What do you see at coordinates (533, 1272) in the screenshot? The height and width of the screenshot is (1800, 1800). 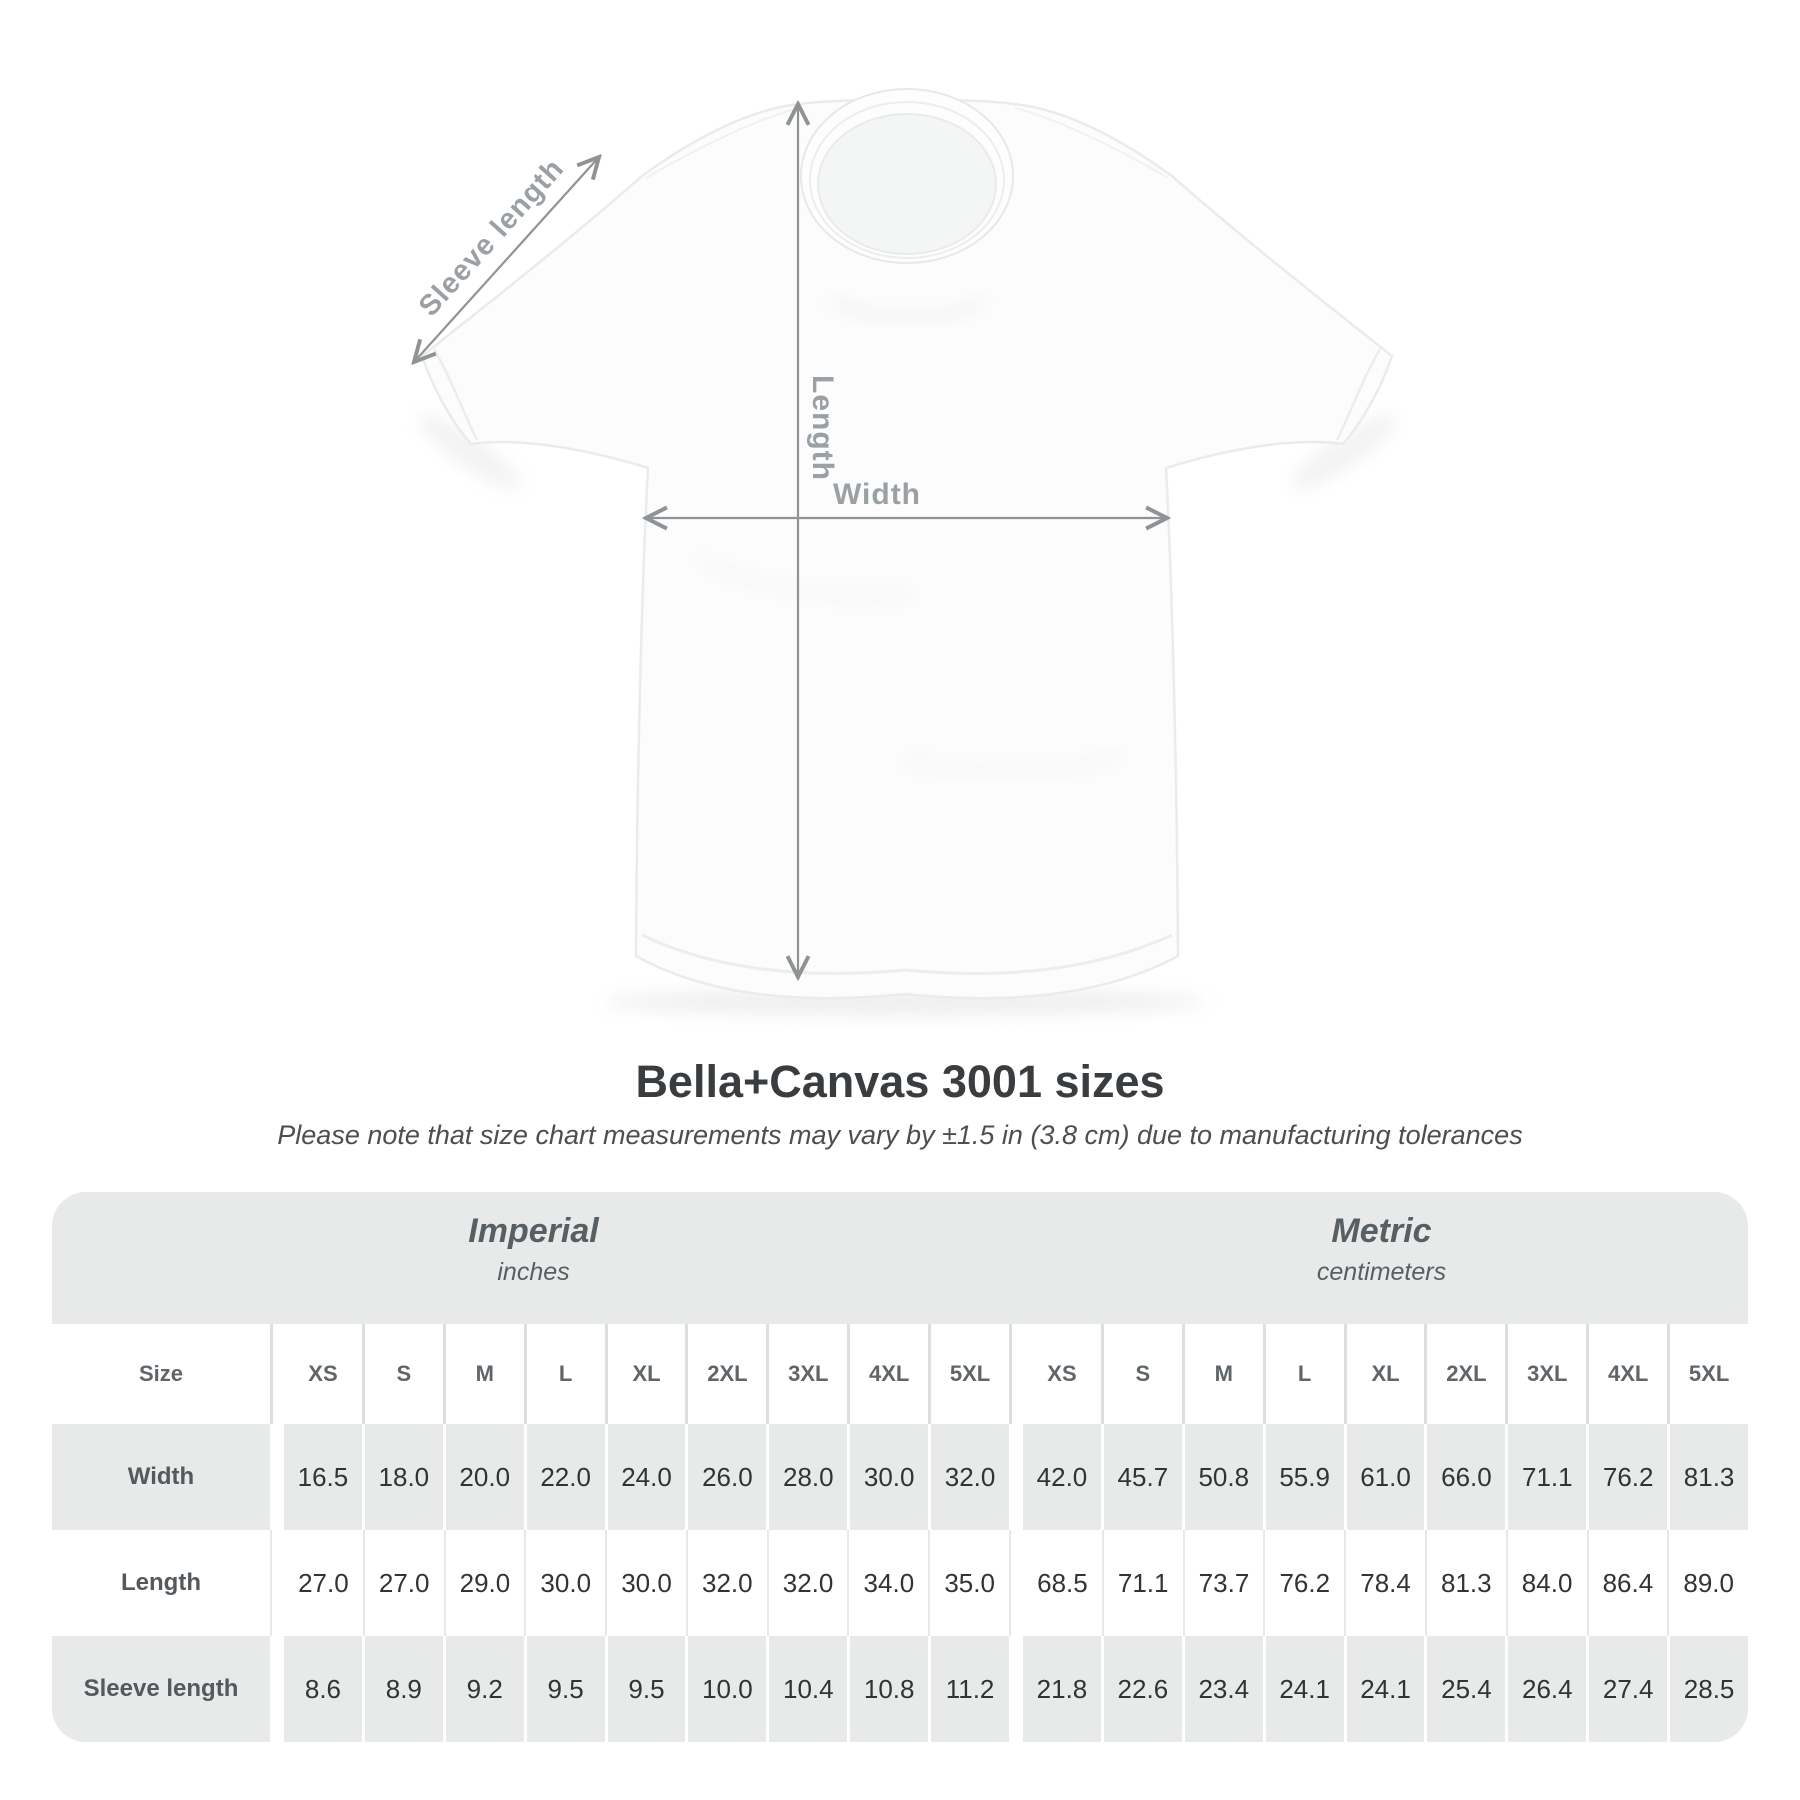 I see `imperial-group-unit: inches` at bounding box center [533, 1272].